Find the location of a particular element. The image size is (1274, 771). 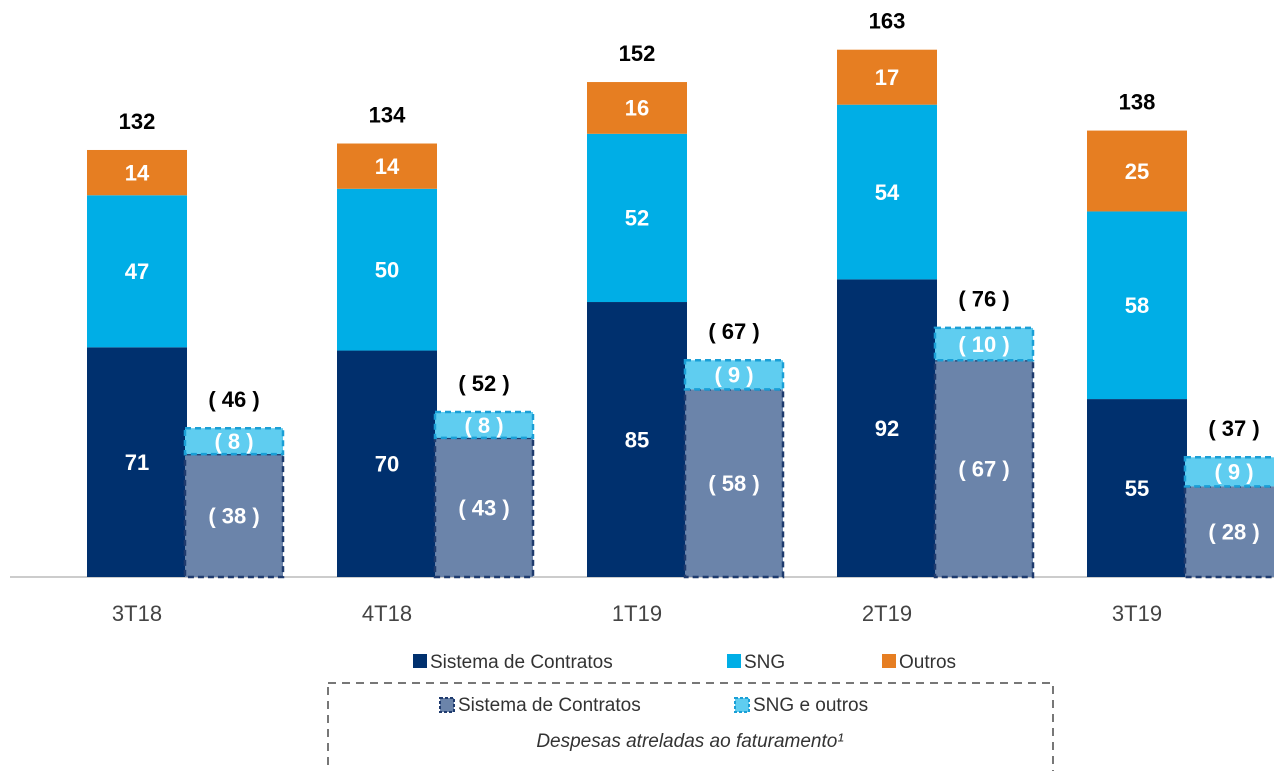

expense-total-label: ( 37 ) is located at coordinates (1233, 428).